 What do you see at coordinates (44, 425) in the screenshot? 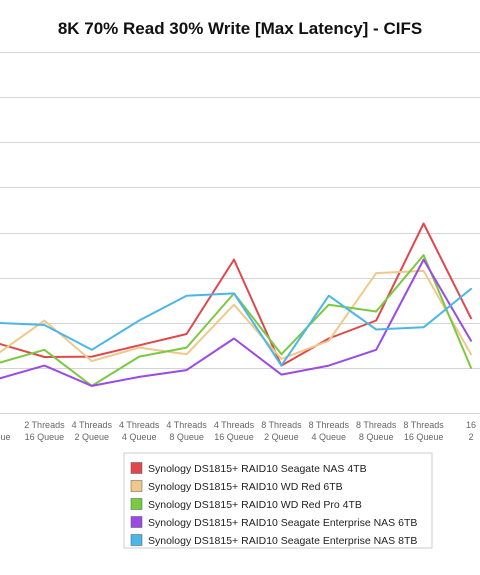
I see `x-tick-line1: 2 Threads` at bounding box center [44, 425].